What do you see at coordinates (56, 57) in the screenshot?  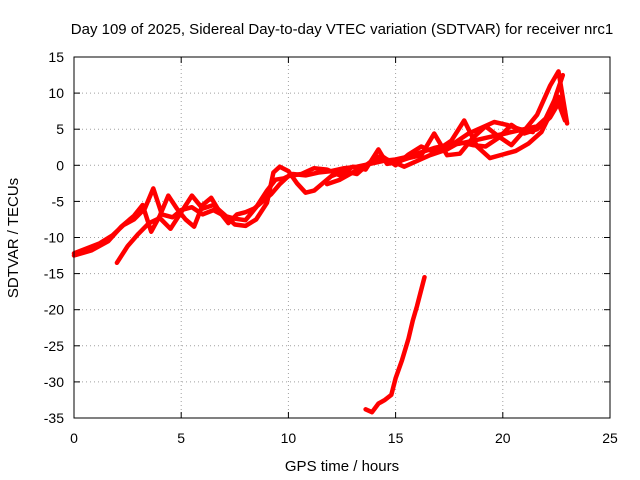 I see `y-tick-label: 15` at bounding box center [56, 57].